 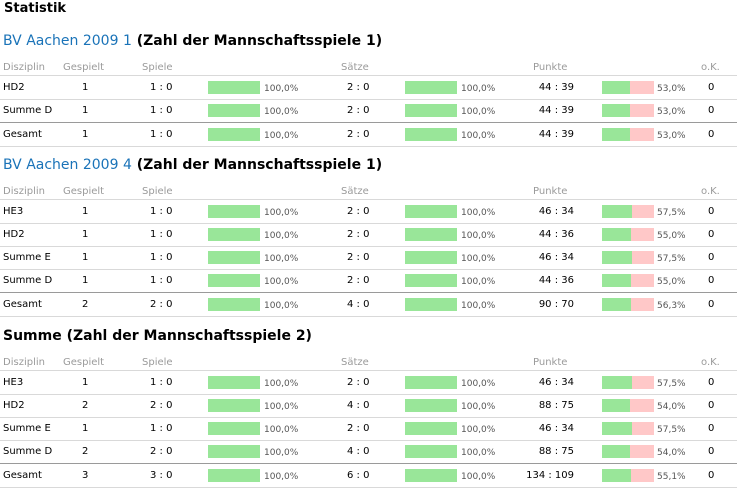 I want to click on disziplin-cell: Summe D, so click(x=28, y=110).